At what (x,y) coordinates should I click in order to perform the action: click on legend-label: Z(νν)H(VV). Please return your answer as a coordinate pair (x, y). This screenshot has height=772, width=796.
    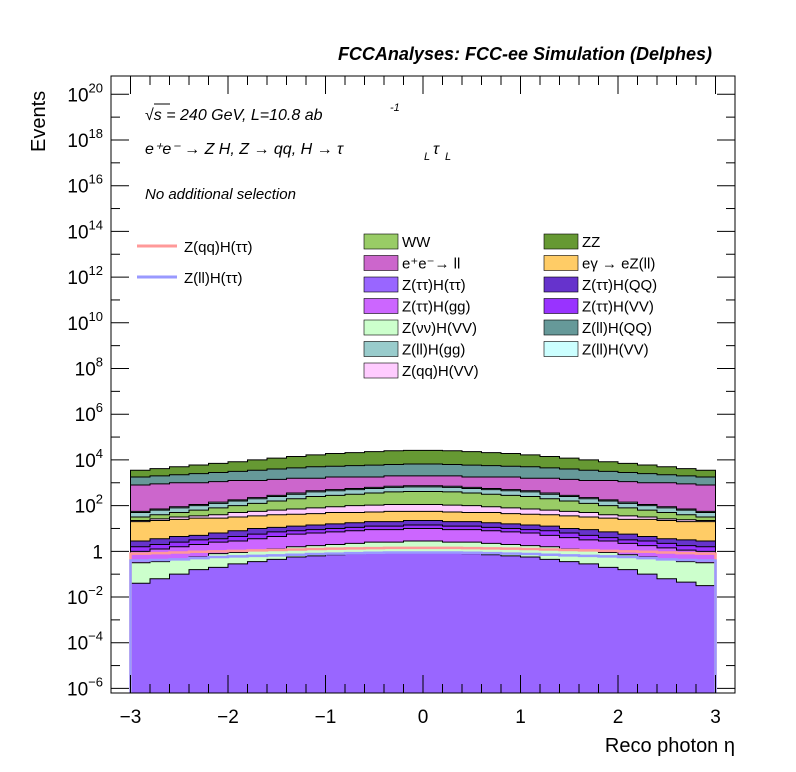
    Looking at the image, I should click on (439, 328).